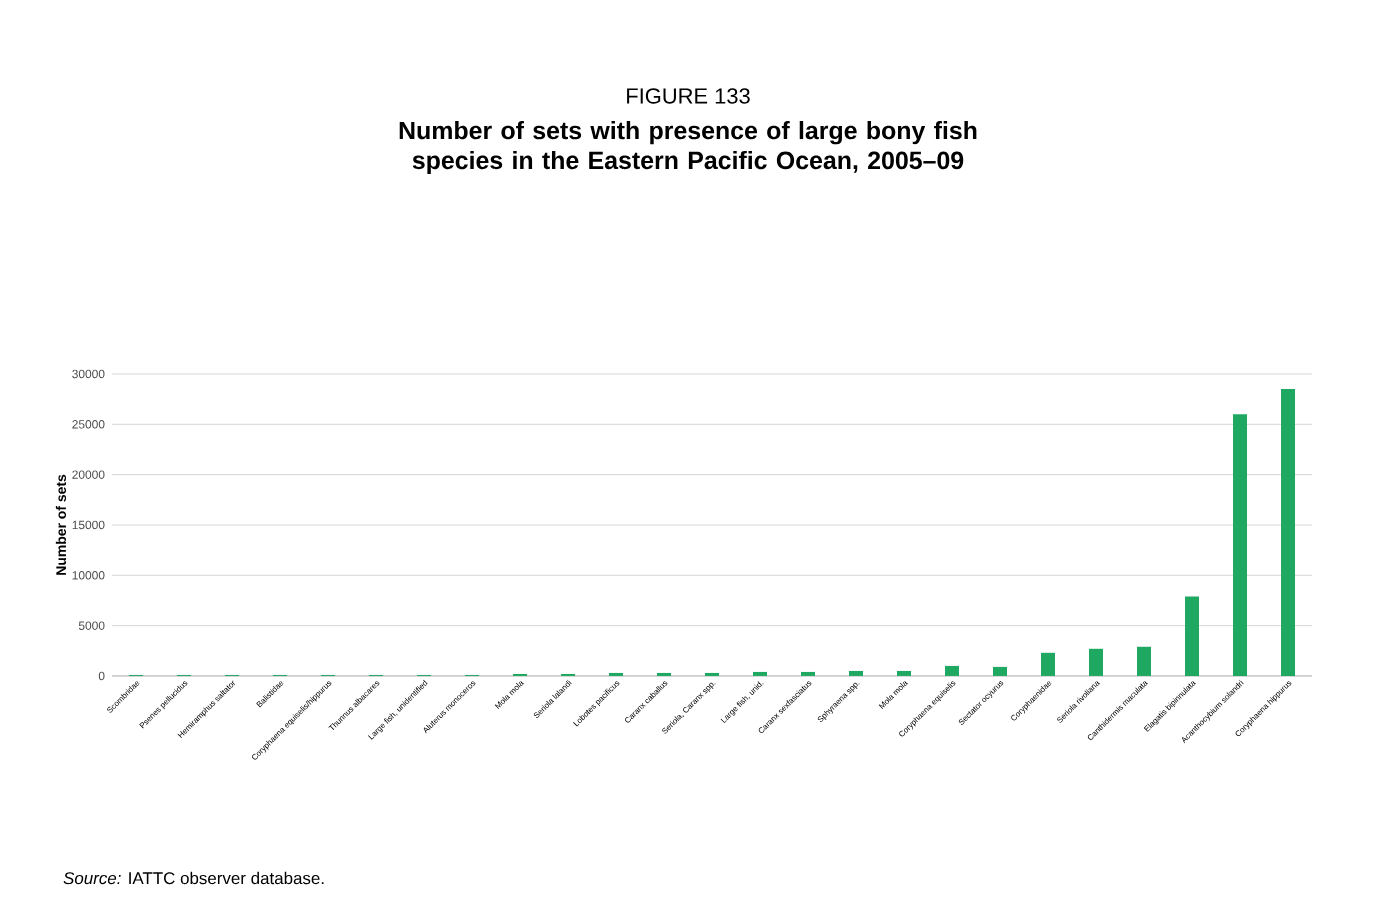 The height and width of the screenshot is (914, 1374). I want to click on chart-subtitle: Number of sets with presence of large bony fish species in the Eastern Pacific Ocean, 2005–09, so click(688, 148).